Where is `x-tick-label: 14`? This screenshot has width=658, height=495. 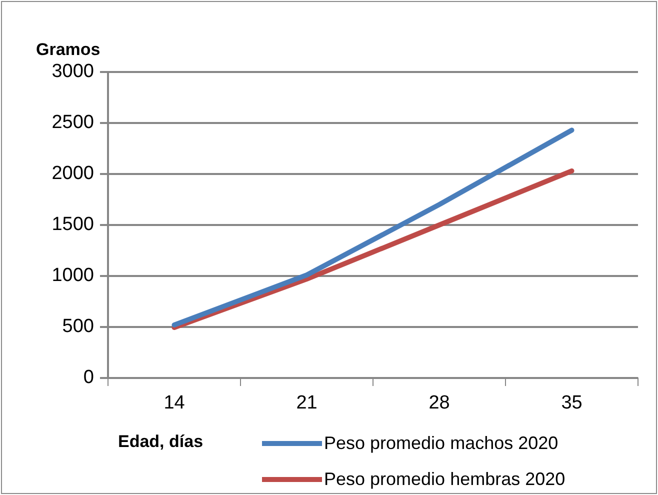 x-tick-label: 14 is located at coordinates (175, 403).